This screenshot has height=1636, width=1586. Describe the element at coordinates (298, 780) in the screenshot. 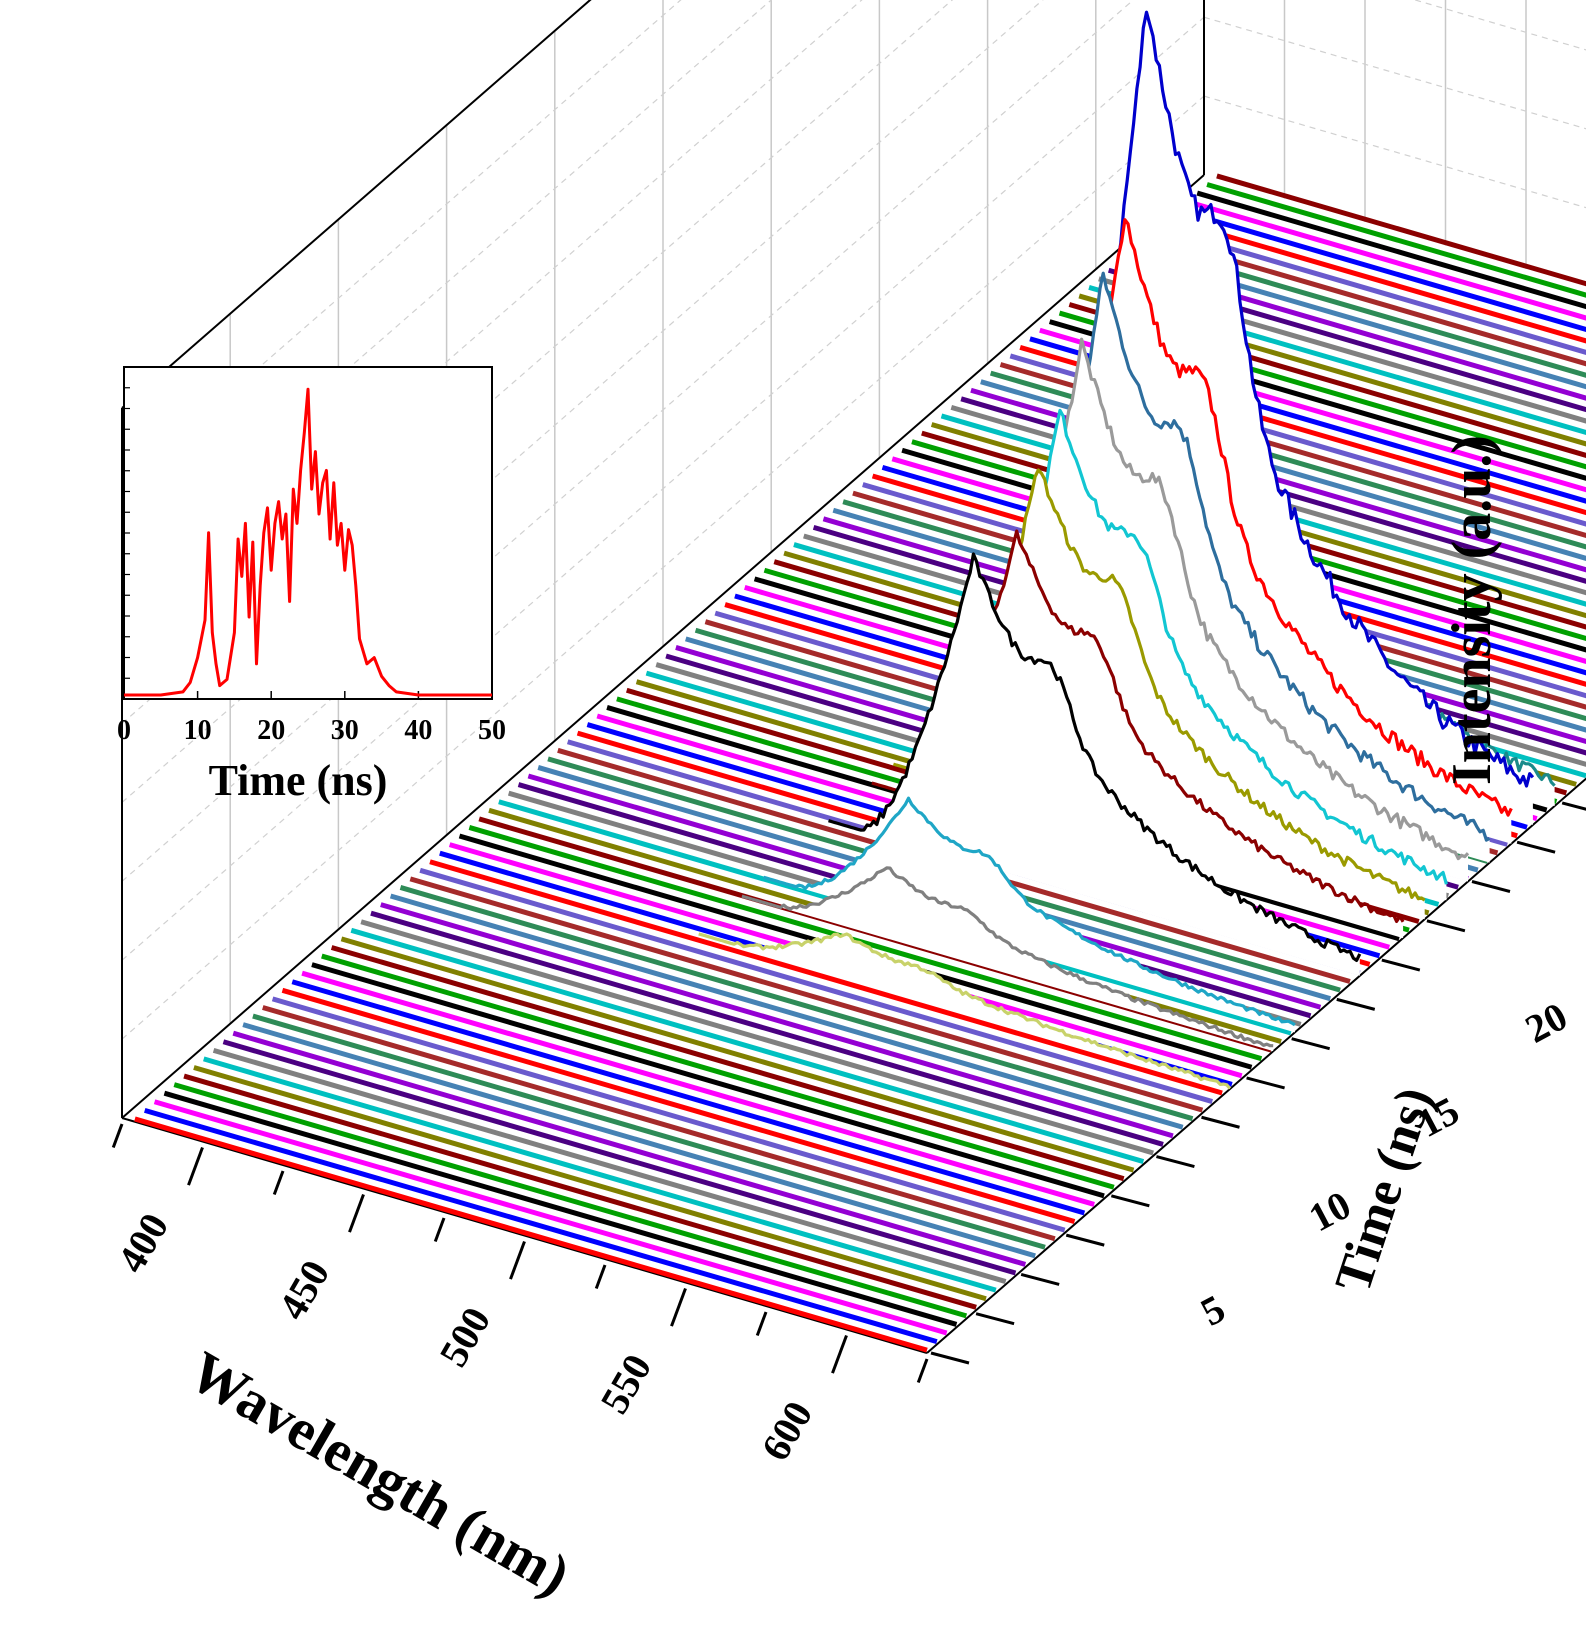

I see `inset-x-axis-title: Time (ns)` at that location.